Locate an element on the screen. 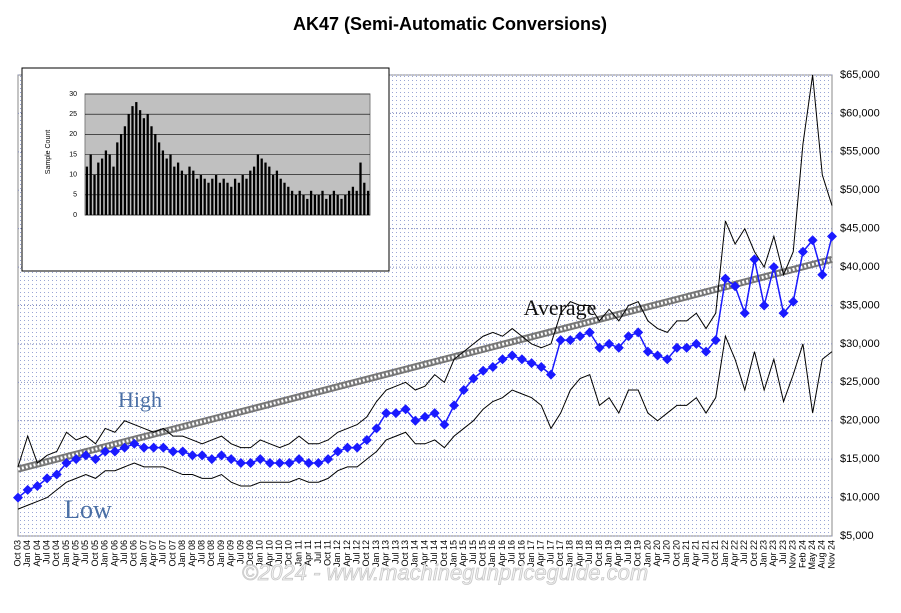 This screenshot has height=613, width=901. x-tick-label: Jul 15 is located at coordinates (473, 552).